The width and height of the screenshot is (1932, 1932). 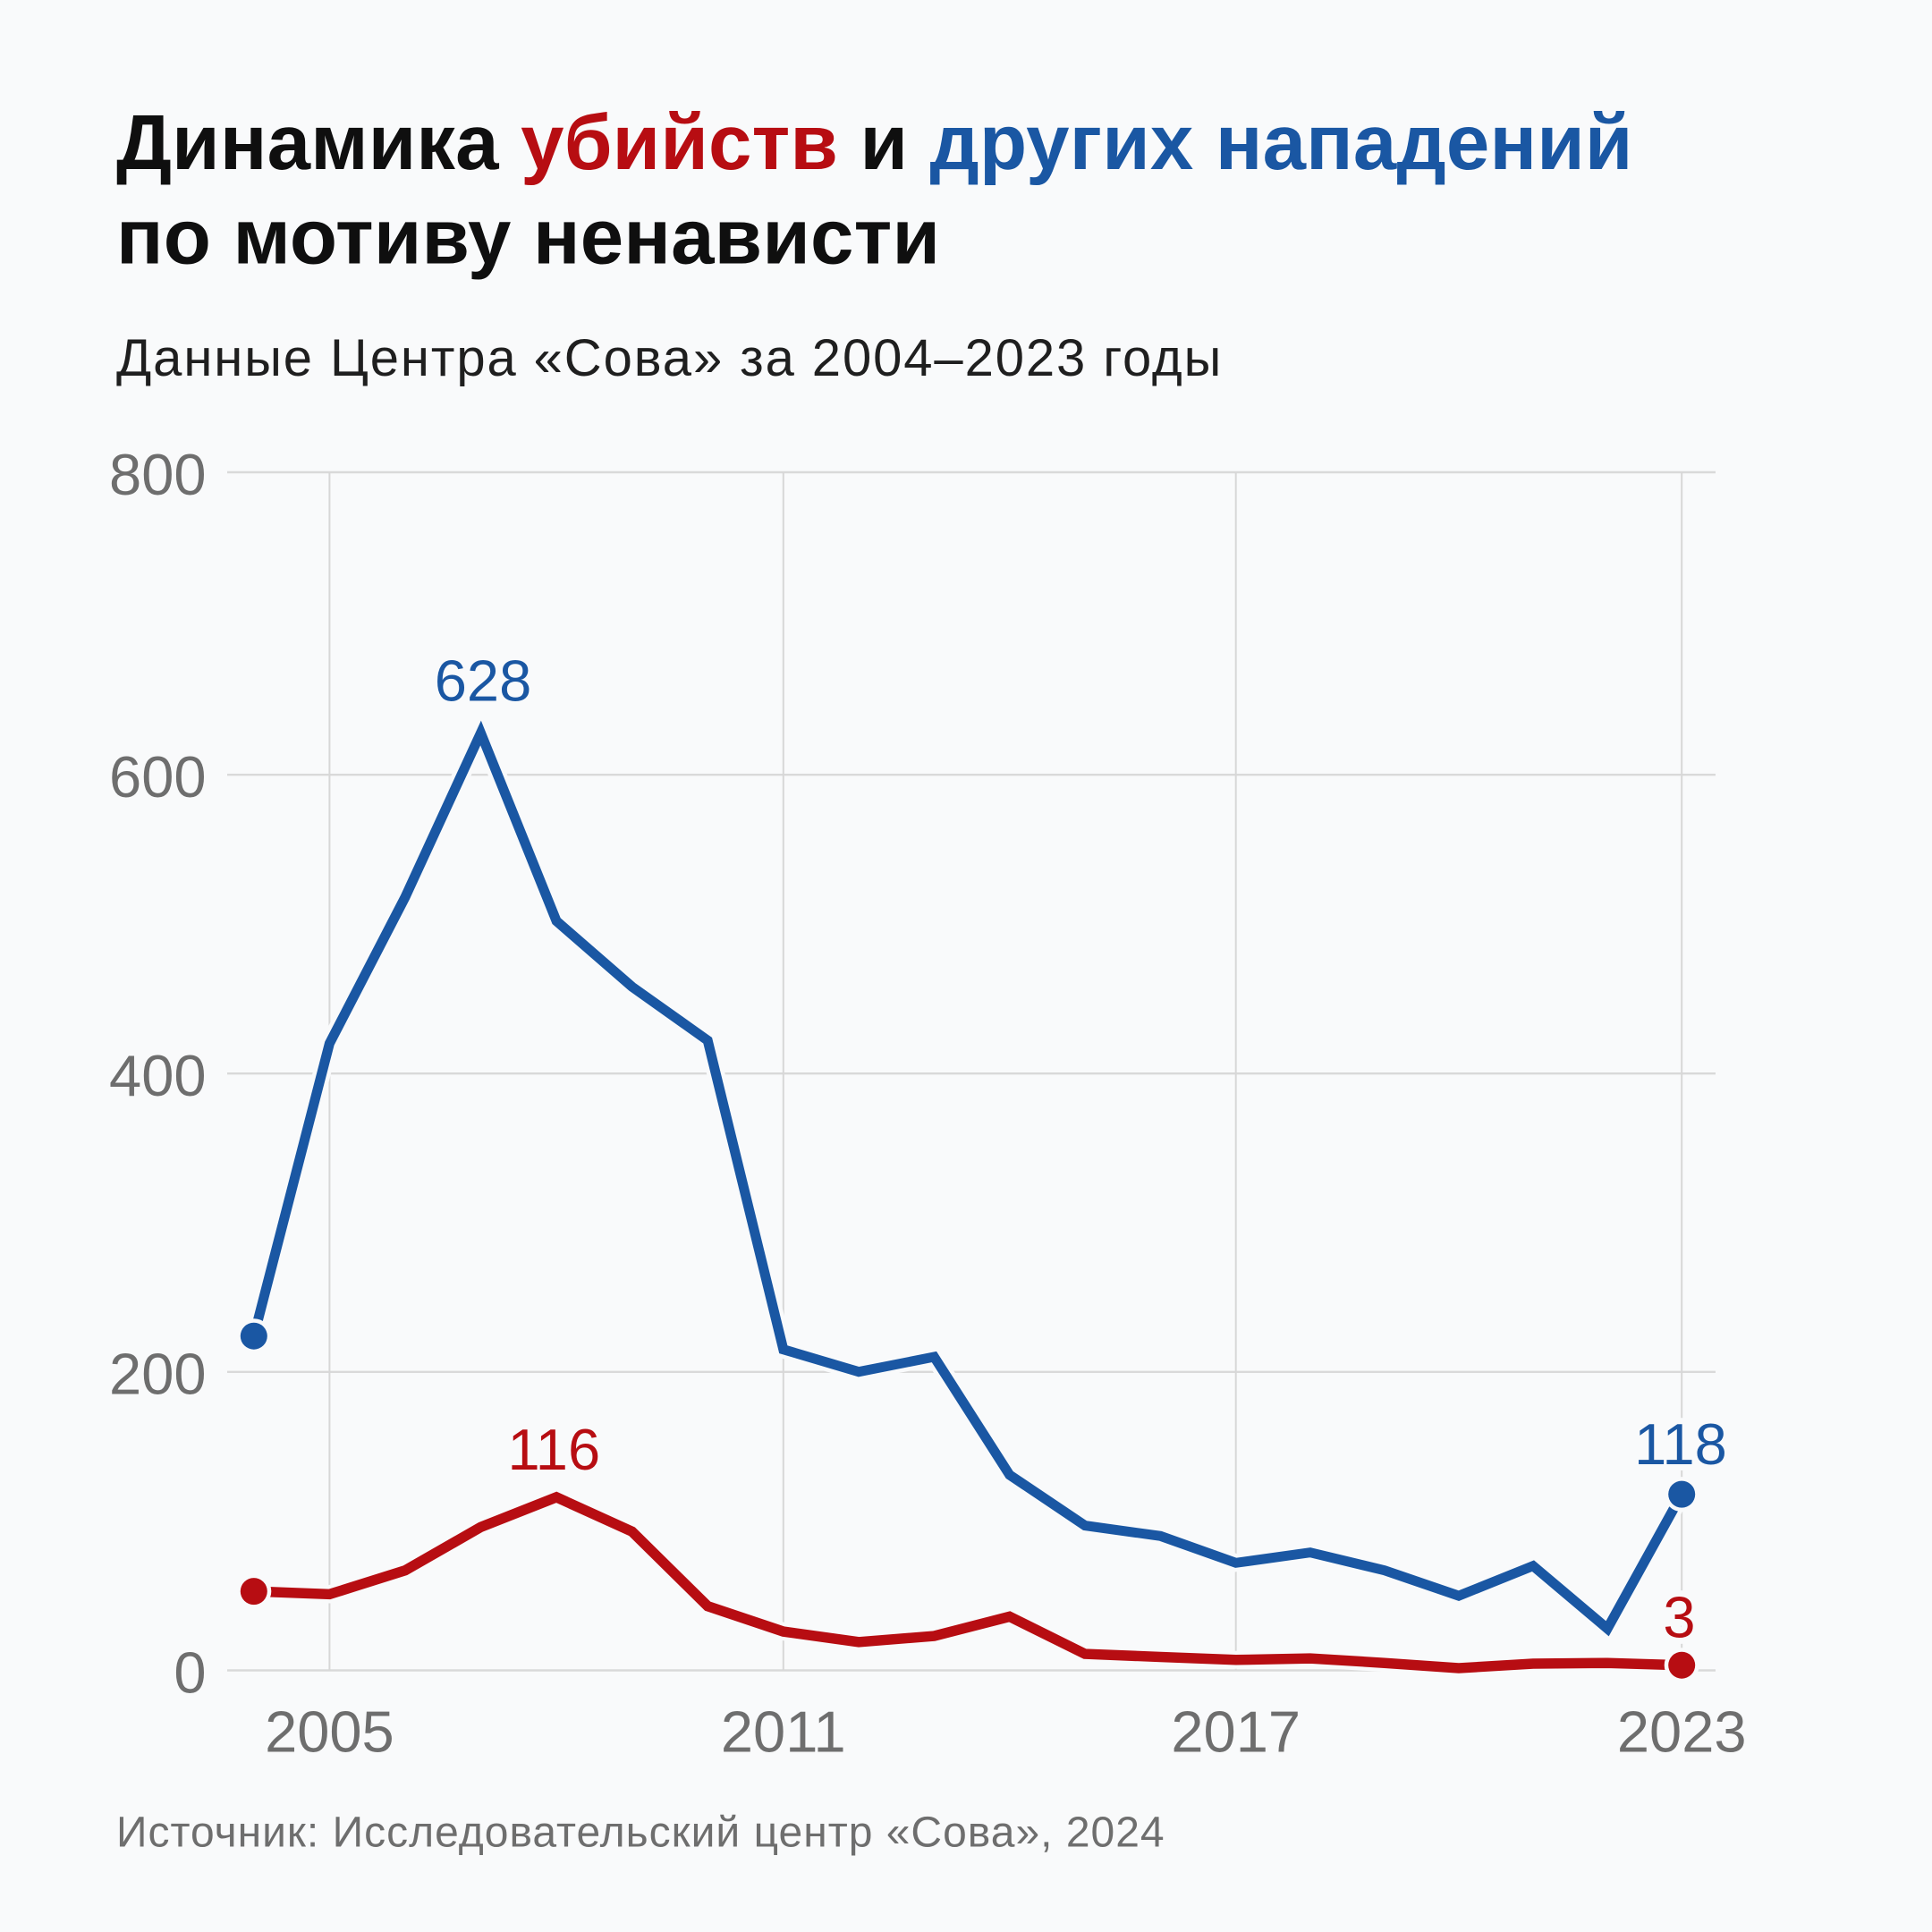 I want to click on svg-text: 116, so click(x=553, y=1449).